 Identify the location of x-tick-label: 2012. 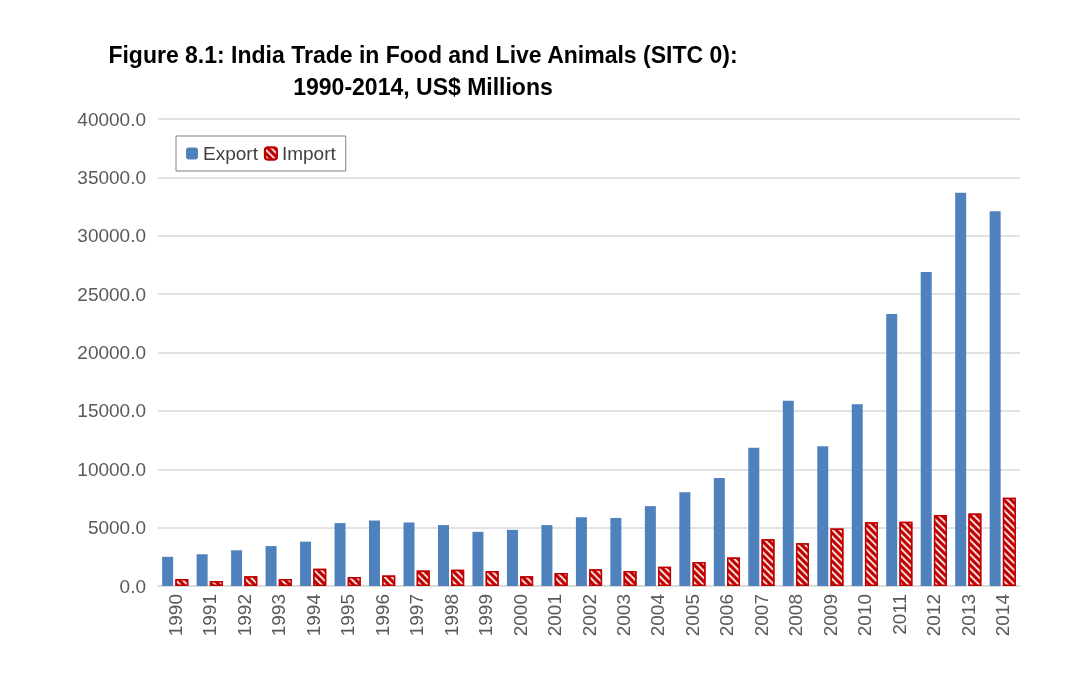
(934, 615).